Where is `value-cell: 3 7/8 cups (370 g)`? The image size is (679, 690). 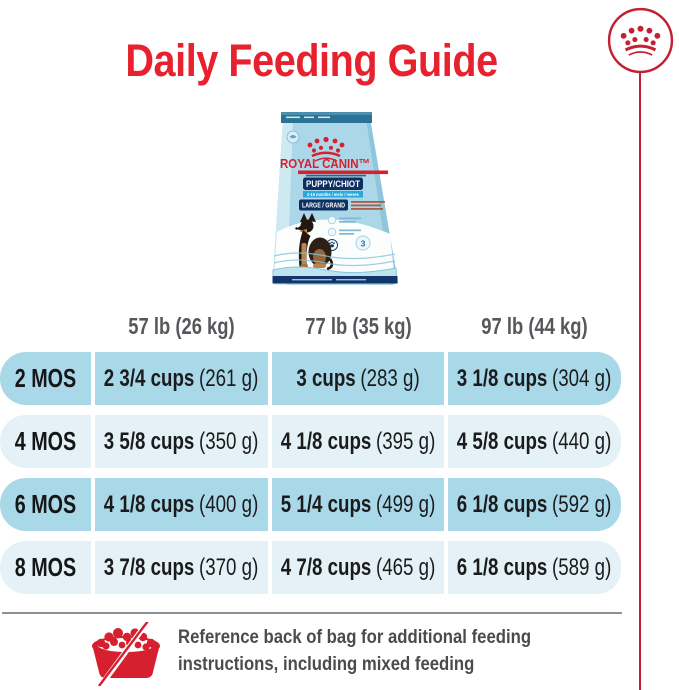
value-cell: 3 7/8 cups (370 g) is located at coordinates (181, 567).